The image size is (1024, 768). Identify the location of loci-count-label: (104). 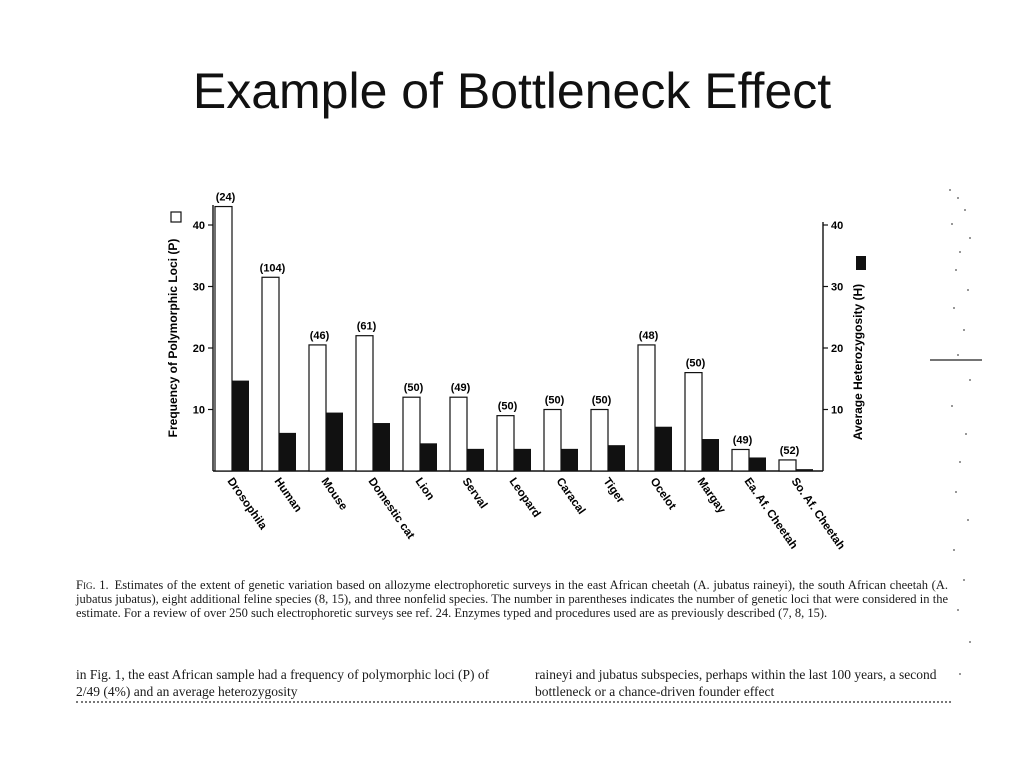
(273, 268).